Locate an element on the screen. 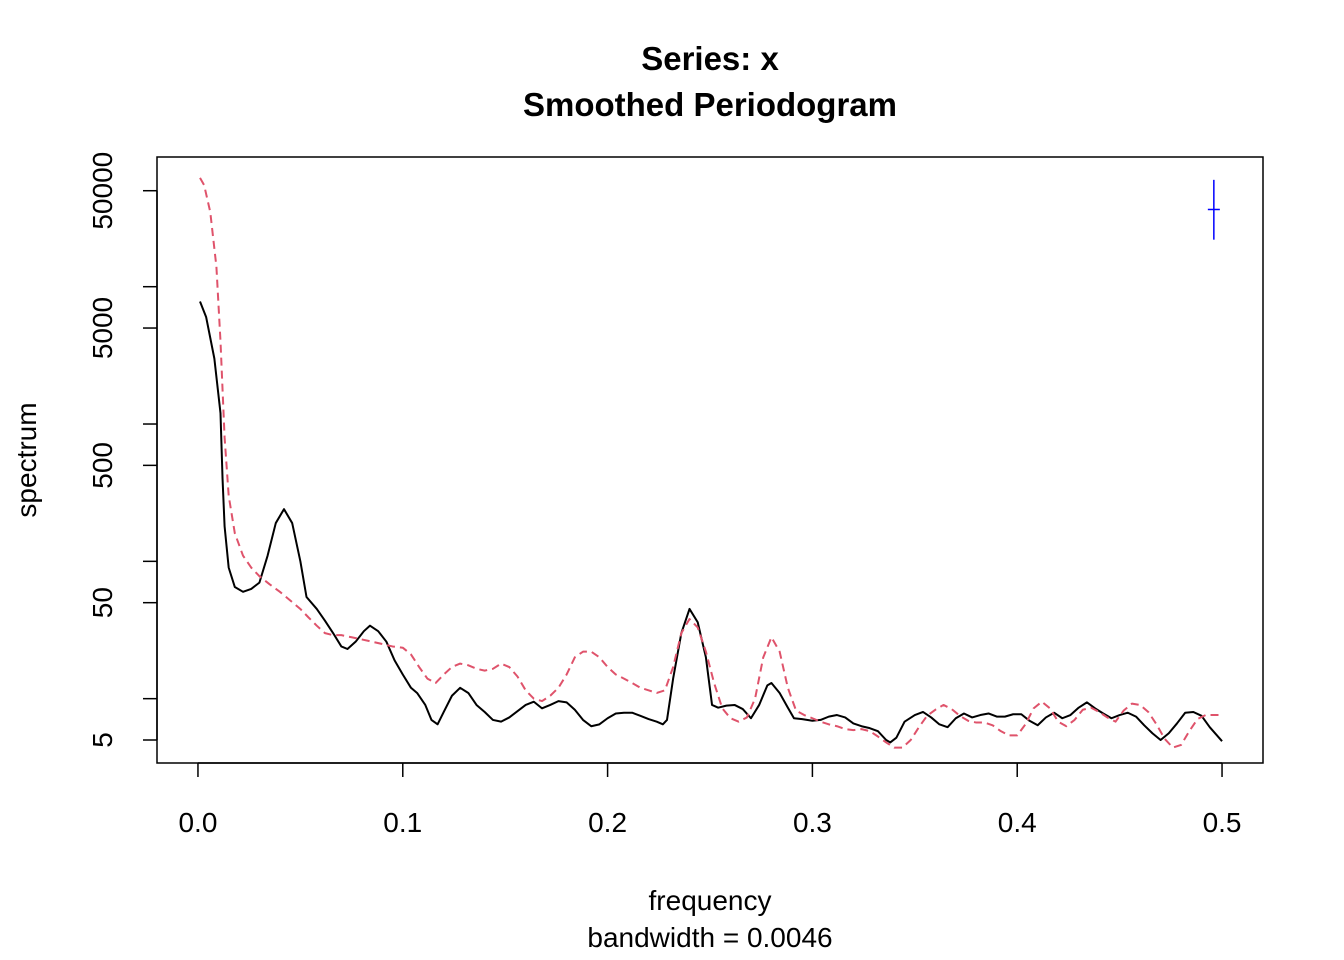  x-axis-label: frequency is located at coordinates (710, 900).